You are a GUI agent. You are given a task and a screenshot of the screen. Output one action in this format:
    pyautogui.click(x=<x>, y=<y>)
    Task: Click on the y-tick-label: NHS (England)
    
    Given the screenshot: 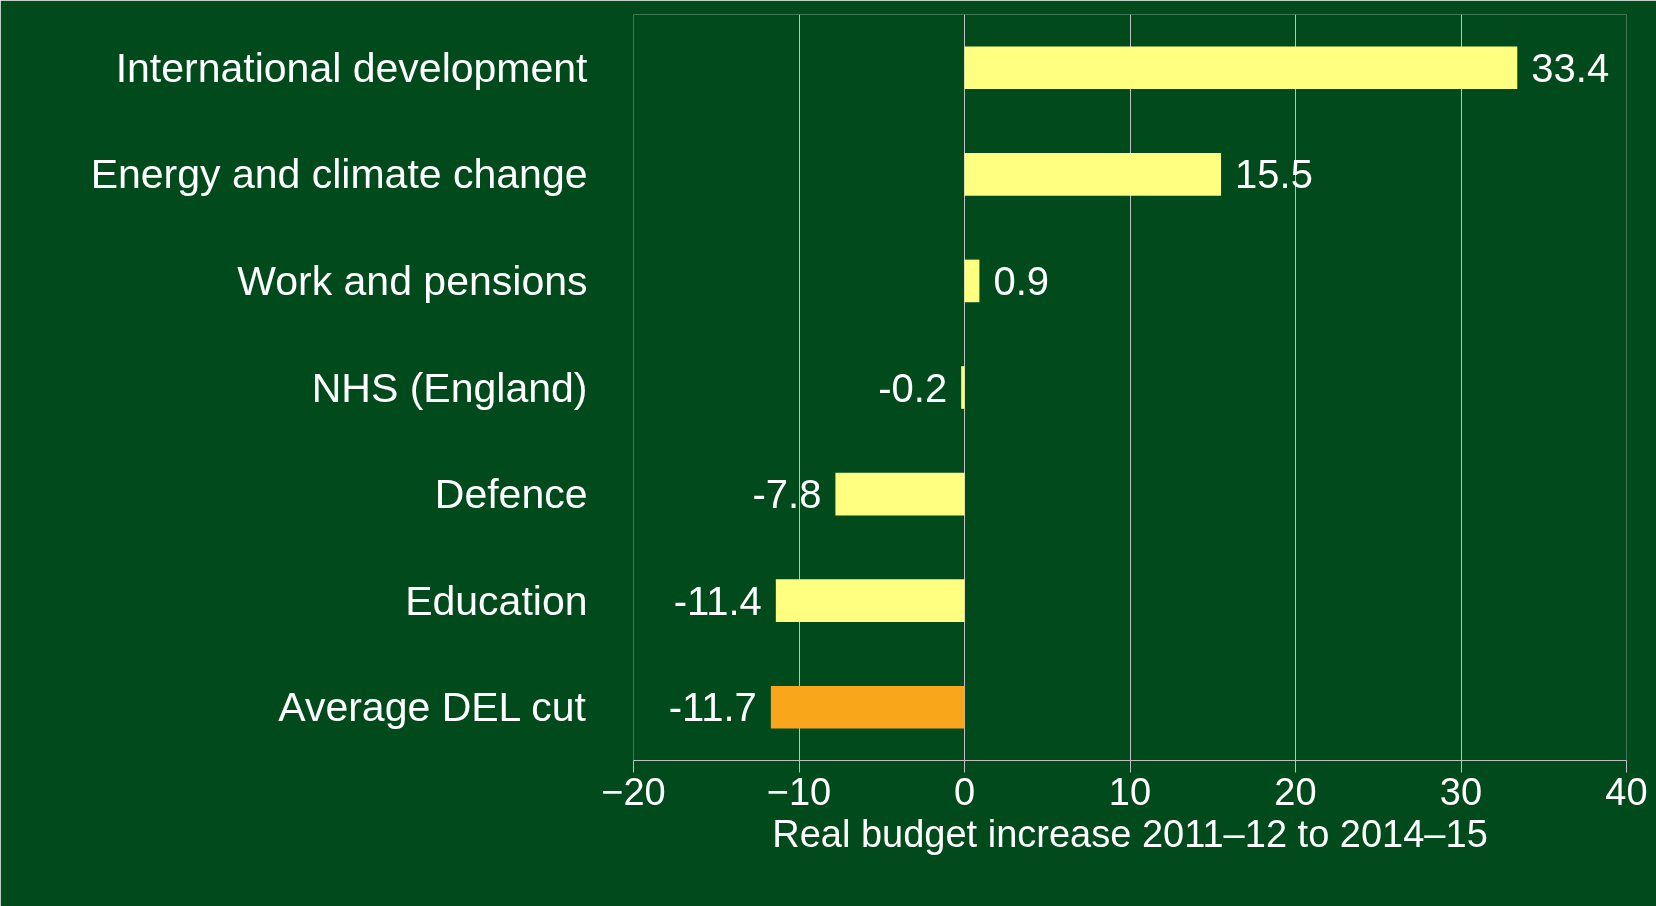 What is the action you would take?
    pyautogui.click(x=449, y=387)
    